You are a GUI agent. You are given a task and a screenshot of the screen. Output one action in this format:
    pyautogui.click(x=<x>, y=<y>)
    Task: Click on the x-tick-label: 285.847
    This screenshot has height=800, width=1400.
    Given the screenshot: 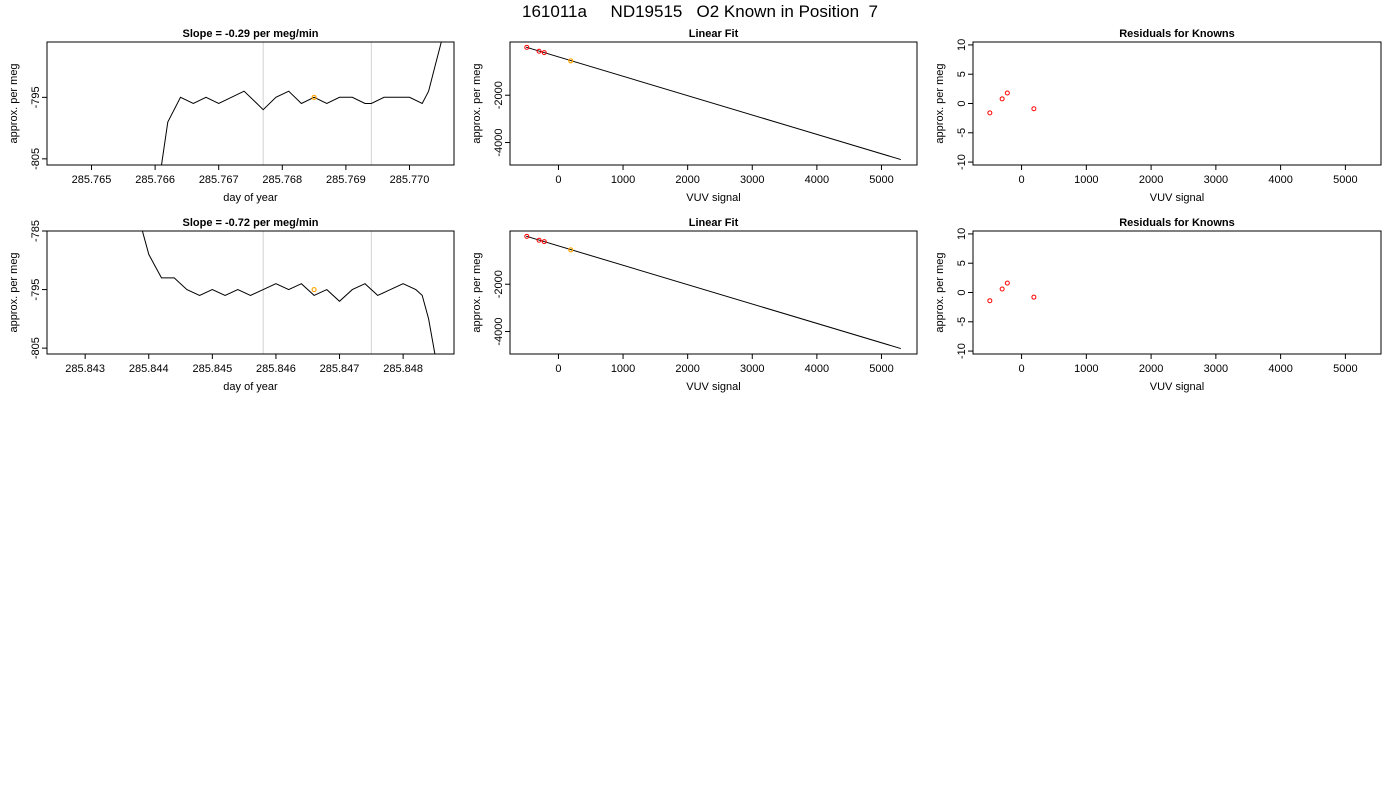 What is the action you would take?
    pyautogui.click(x=340, y=369)
    